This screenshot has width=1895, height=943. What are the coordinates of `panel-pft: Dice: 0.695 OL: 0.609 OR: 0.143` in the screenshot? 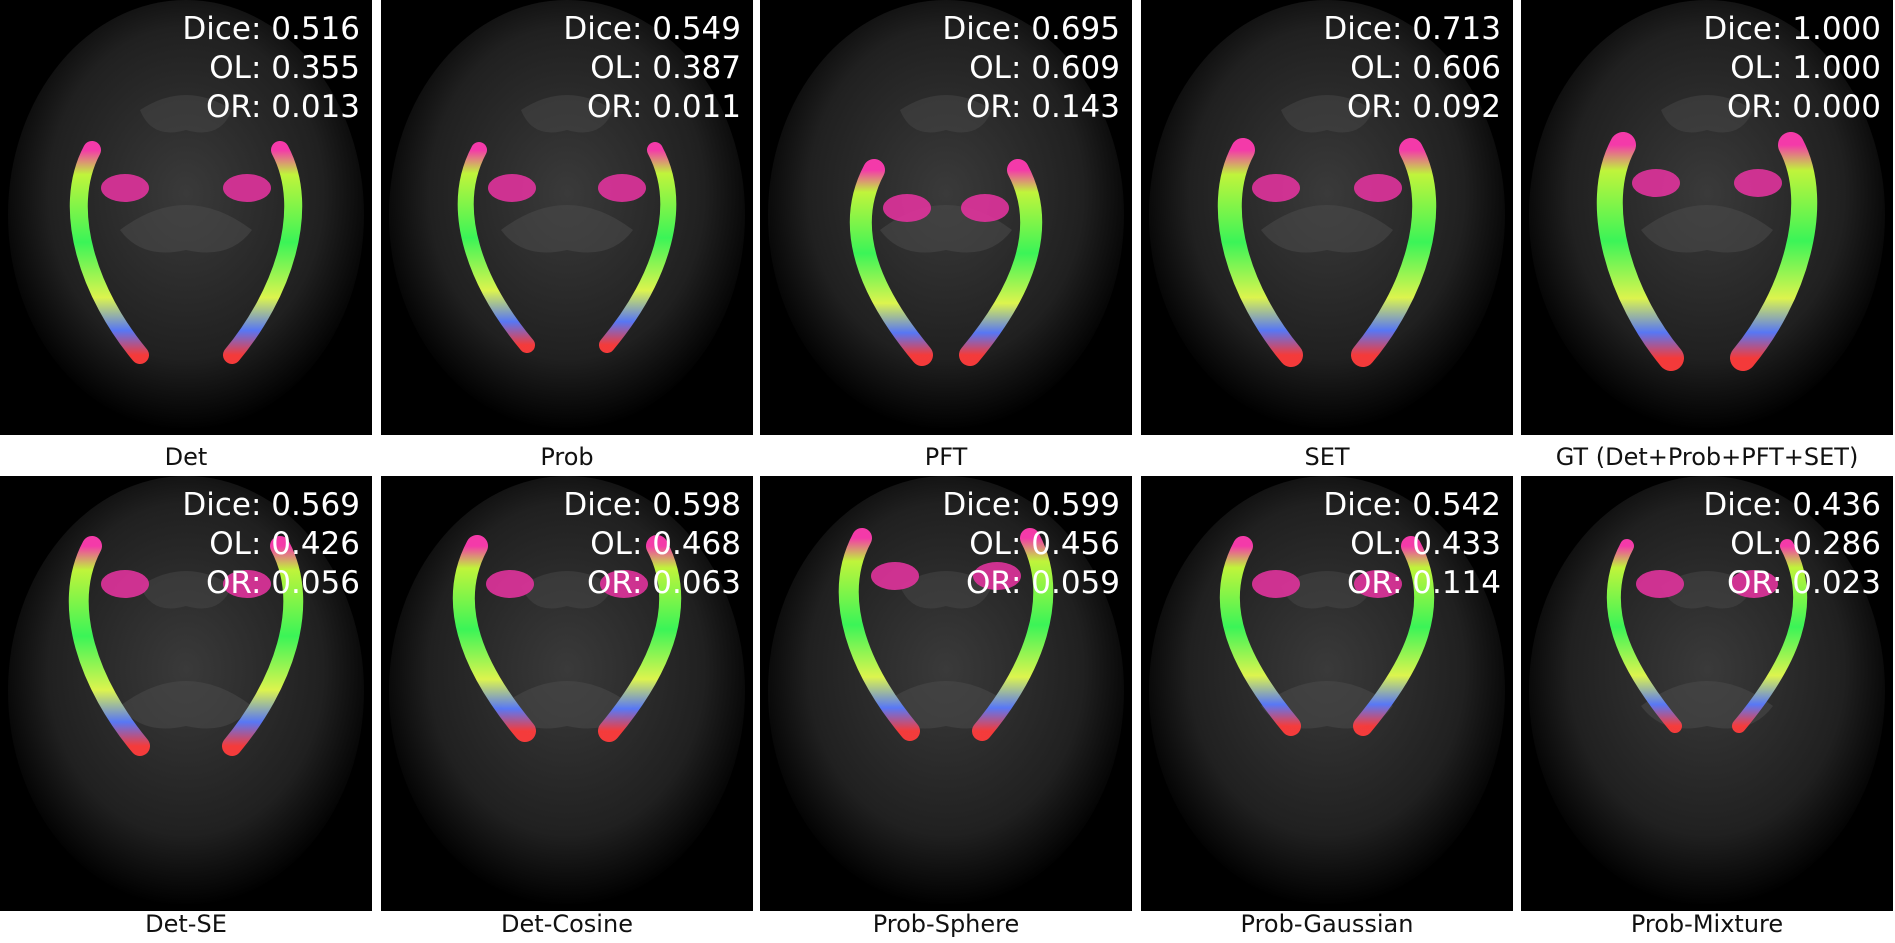 It's located at (946, 217).